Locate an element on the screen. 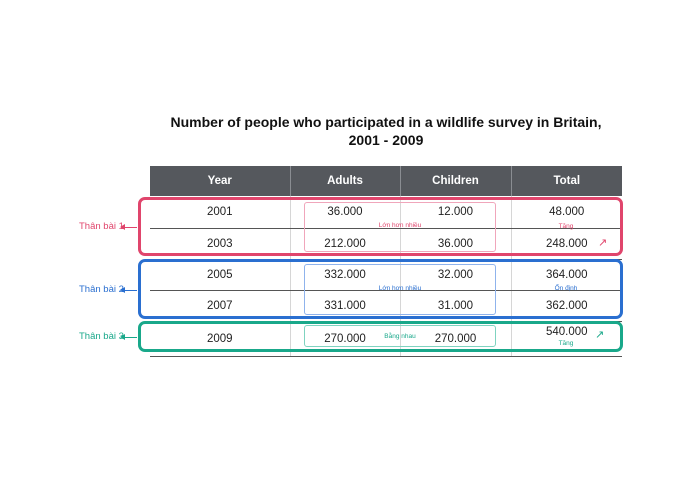  group-2-arrow is located at coordinates (129, 290).